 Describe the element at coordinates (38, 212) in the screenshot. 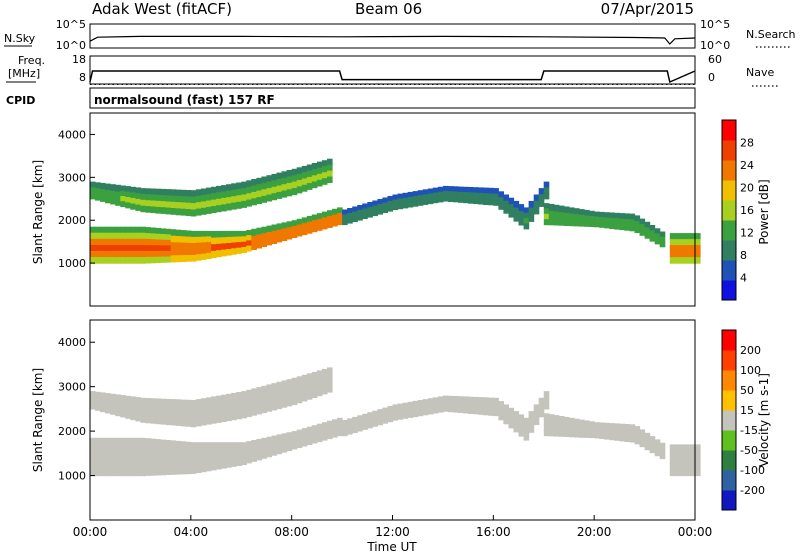

I see `power-y-label: Slant Range [km]` at that location.